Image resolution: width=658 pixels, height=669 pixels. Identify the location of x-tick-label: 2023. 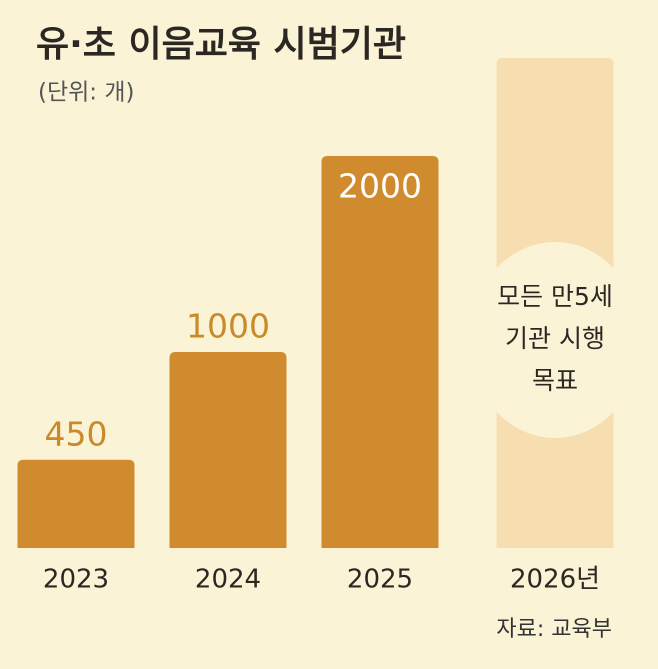
(76, 580).